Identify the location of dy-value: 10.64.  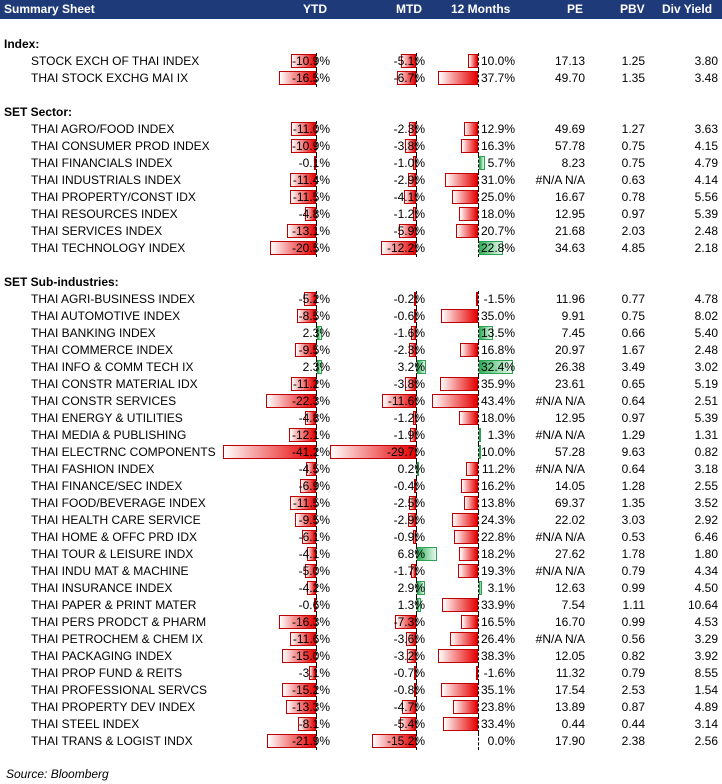
(702, 605).